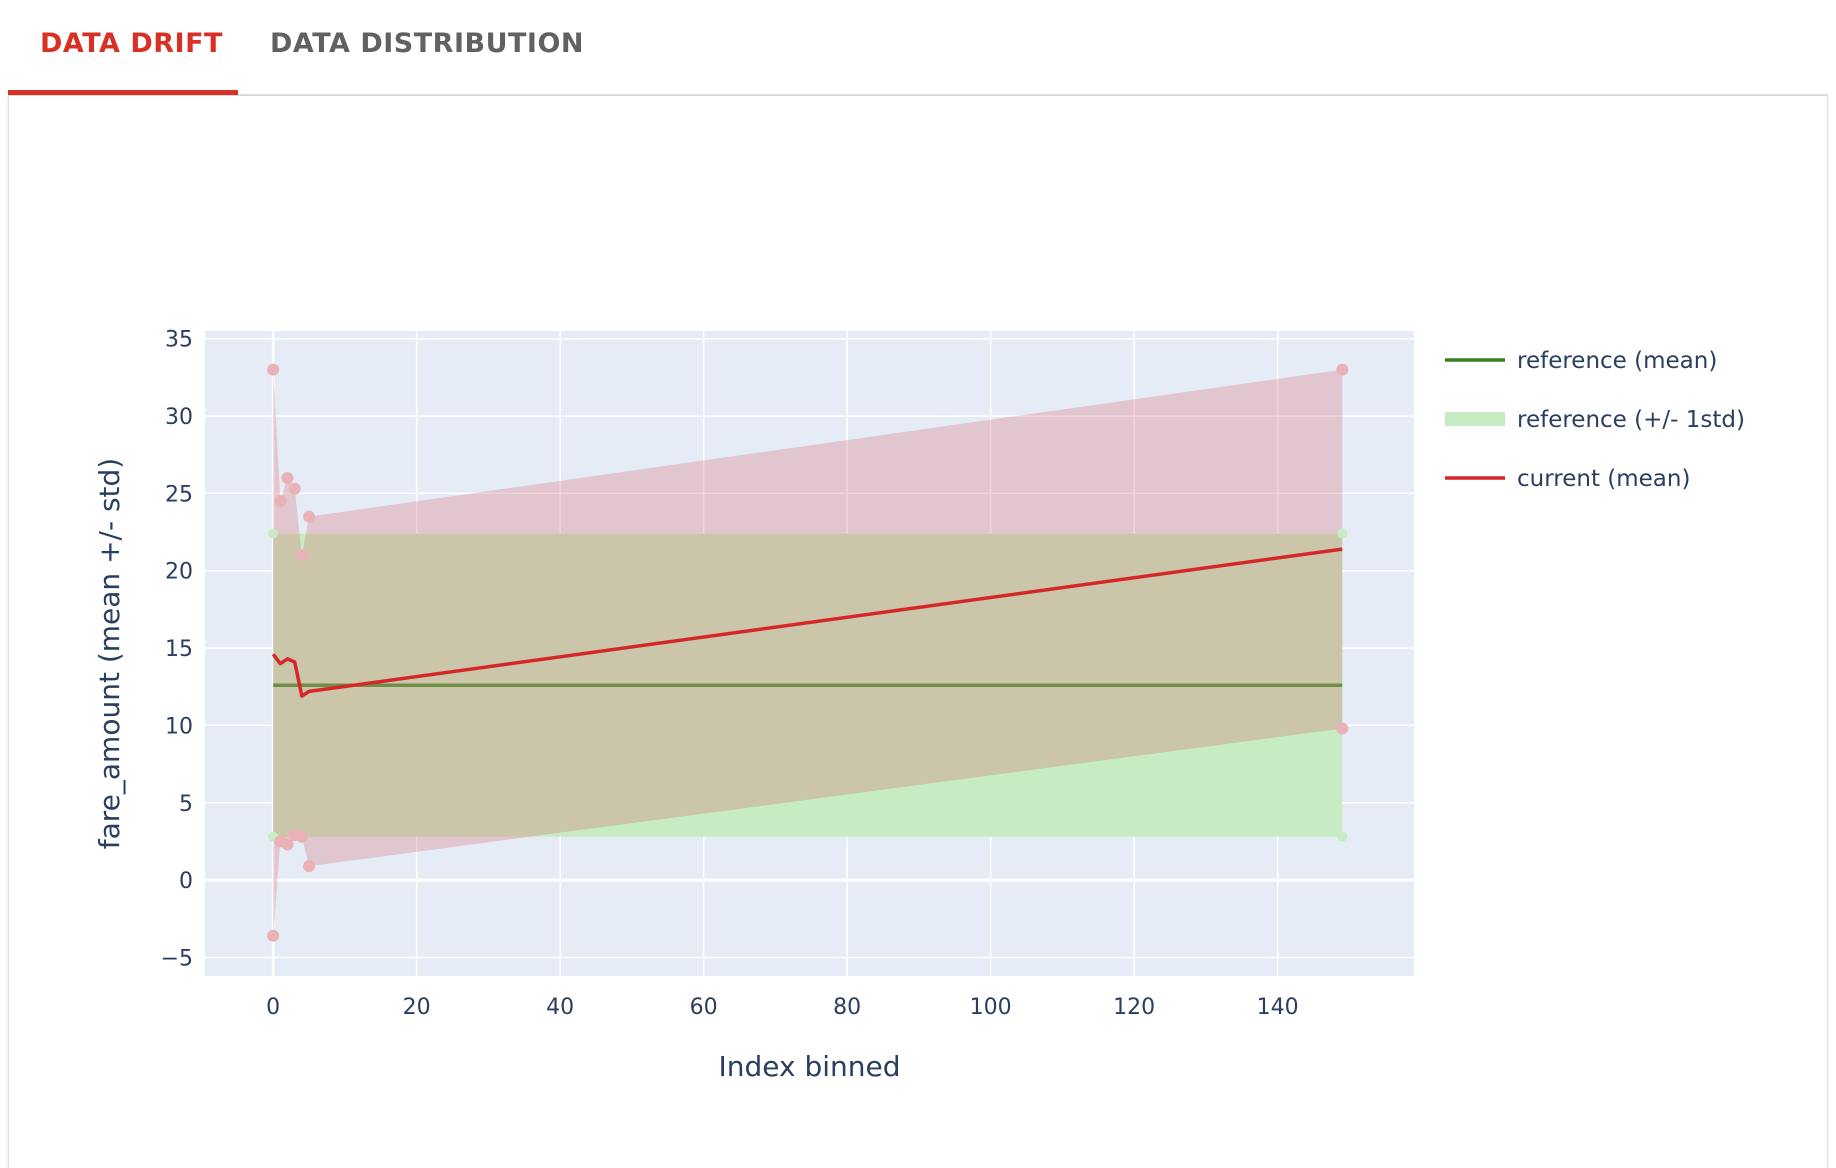  I want to click on x-tick-label: 140, so click(1278, 1007).